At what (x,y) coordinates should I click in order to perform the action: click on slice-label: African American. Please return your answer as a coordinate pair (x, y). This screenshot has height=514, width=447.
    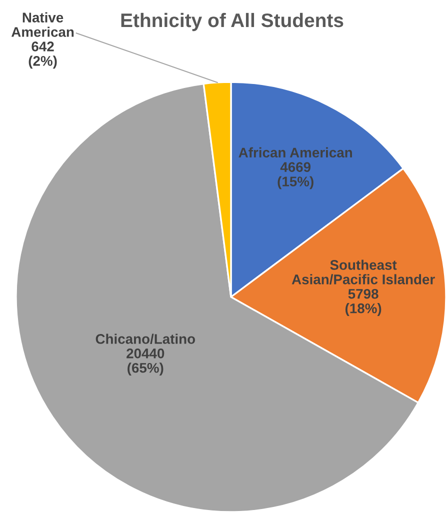
    Looking at the image, I should click on (295, 152).